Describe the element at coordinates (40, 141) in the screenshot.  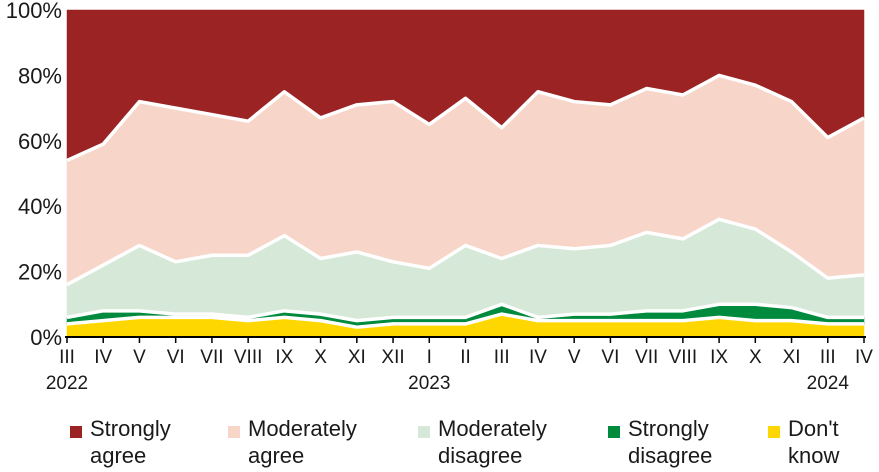
I see `y-tick-label: 60%` at that location.